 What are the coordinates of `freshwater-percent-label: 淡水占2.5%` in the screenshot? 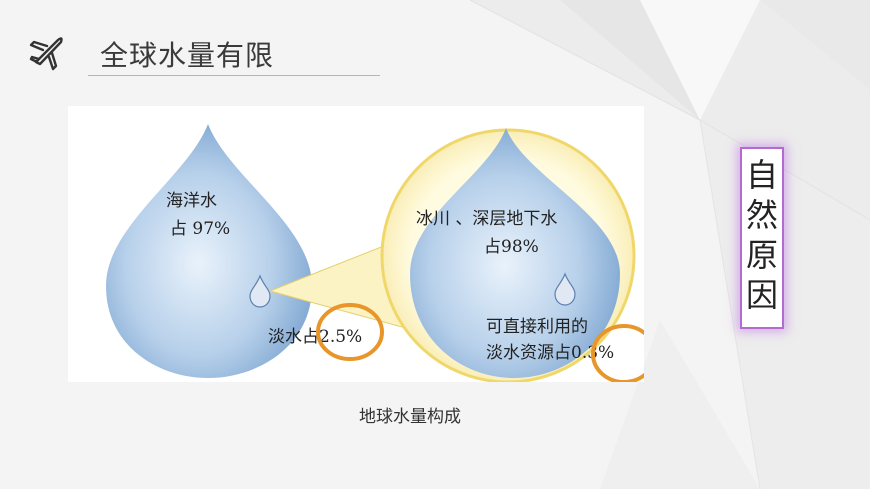 It's located at (315, 337).